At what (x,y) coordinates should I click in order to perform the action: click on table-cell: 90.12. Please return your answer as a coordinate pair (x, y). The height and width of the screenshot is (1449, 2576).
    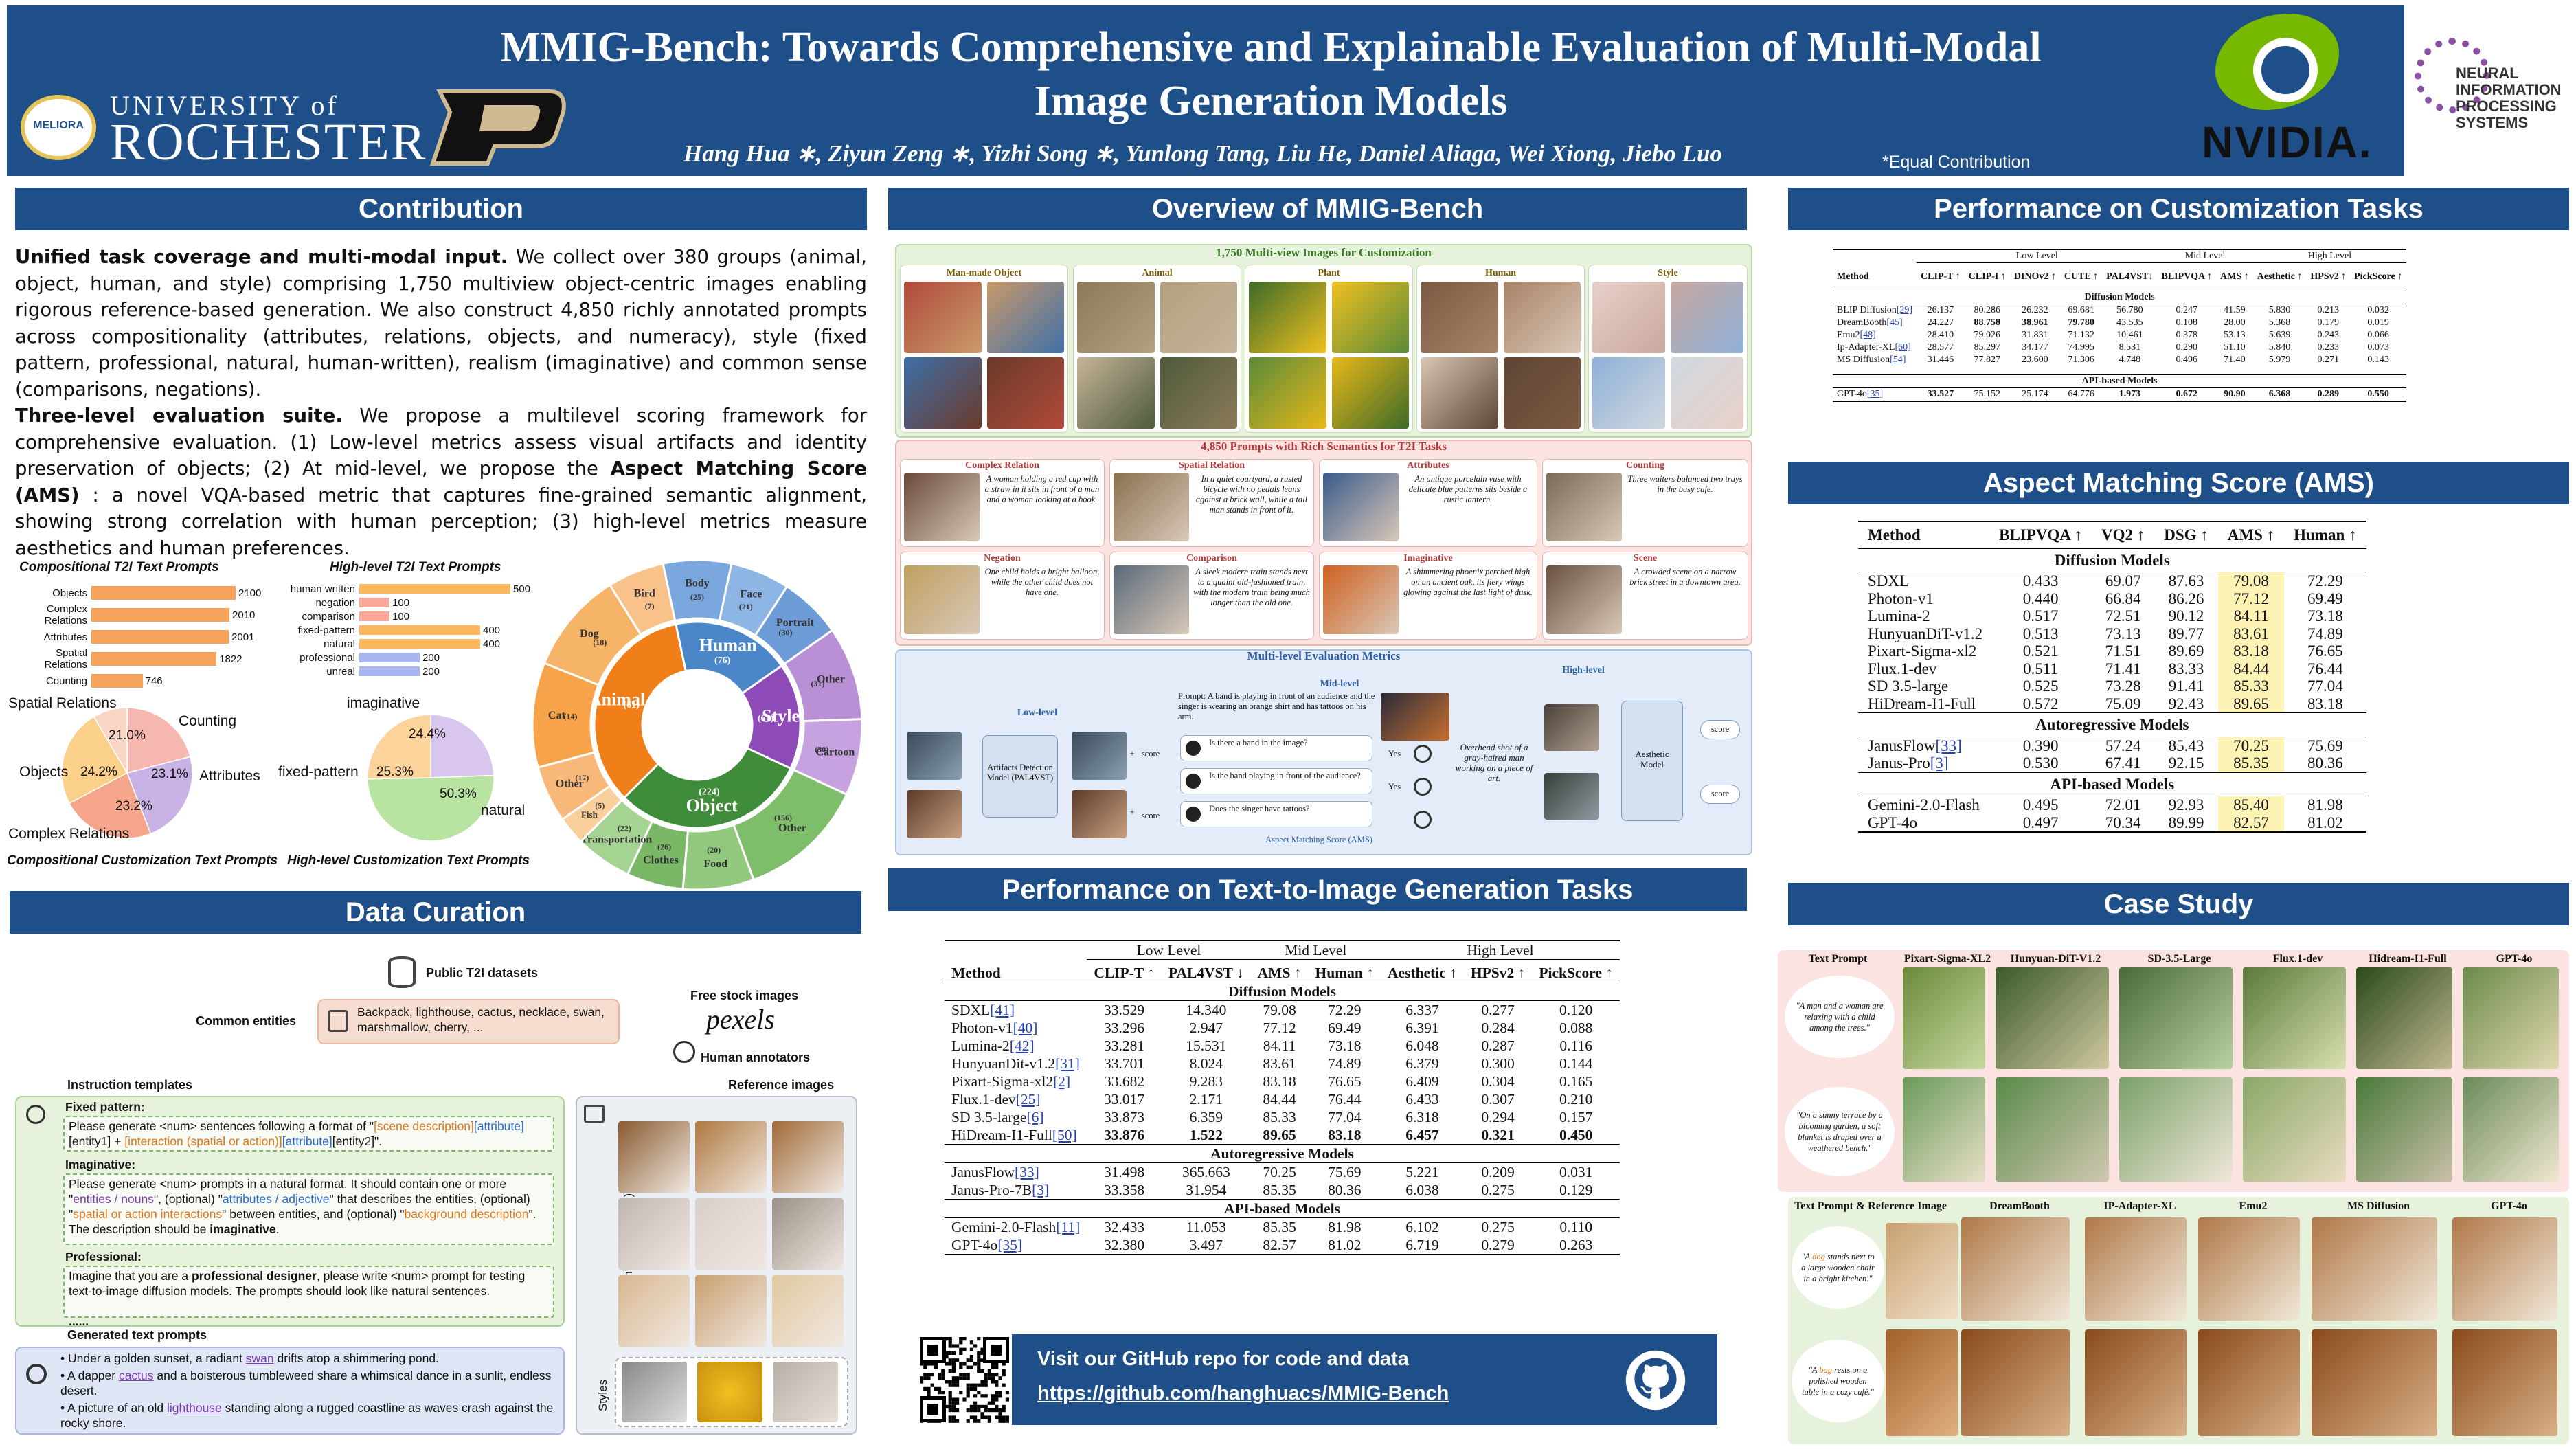
    Looking at the image, I should click on (2186, 616).